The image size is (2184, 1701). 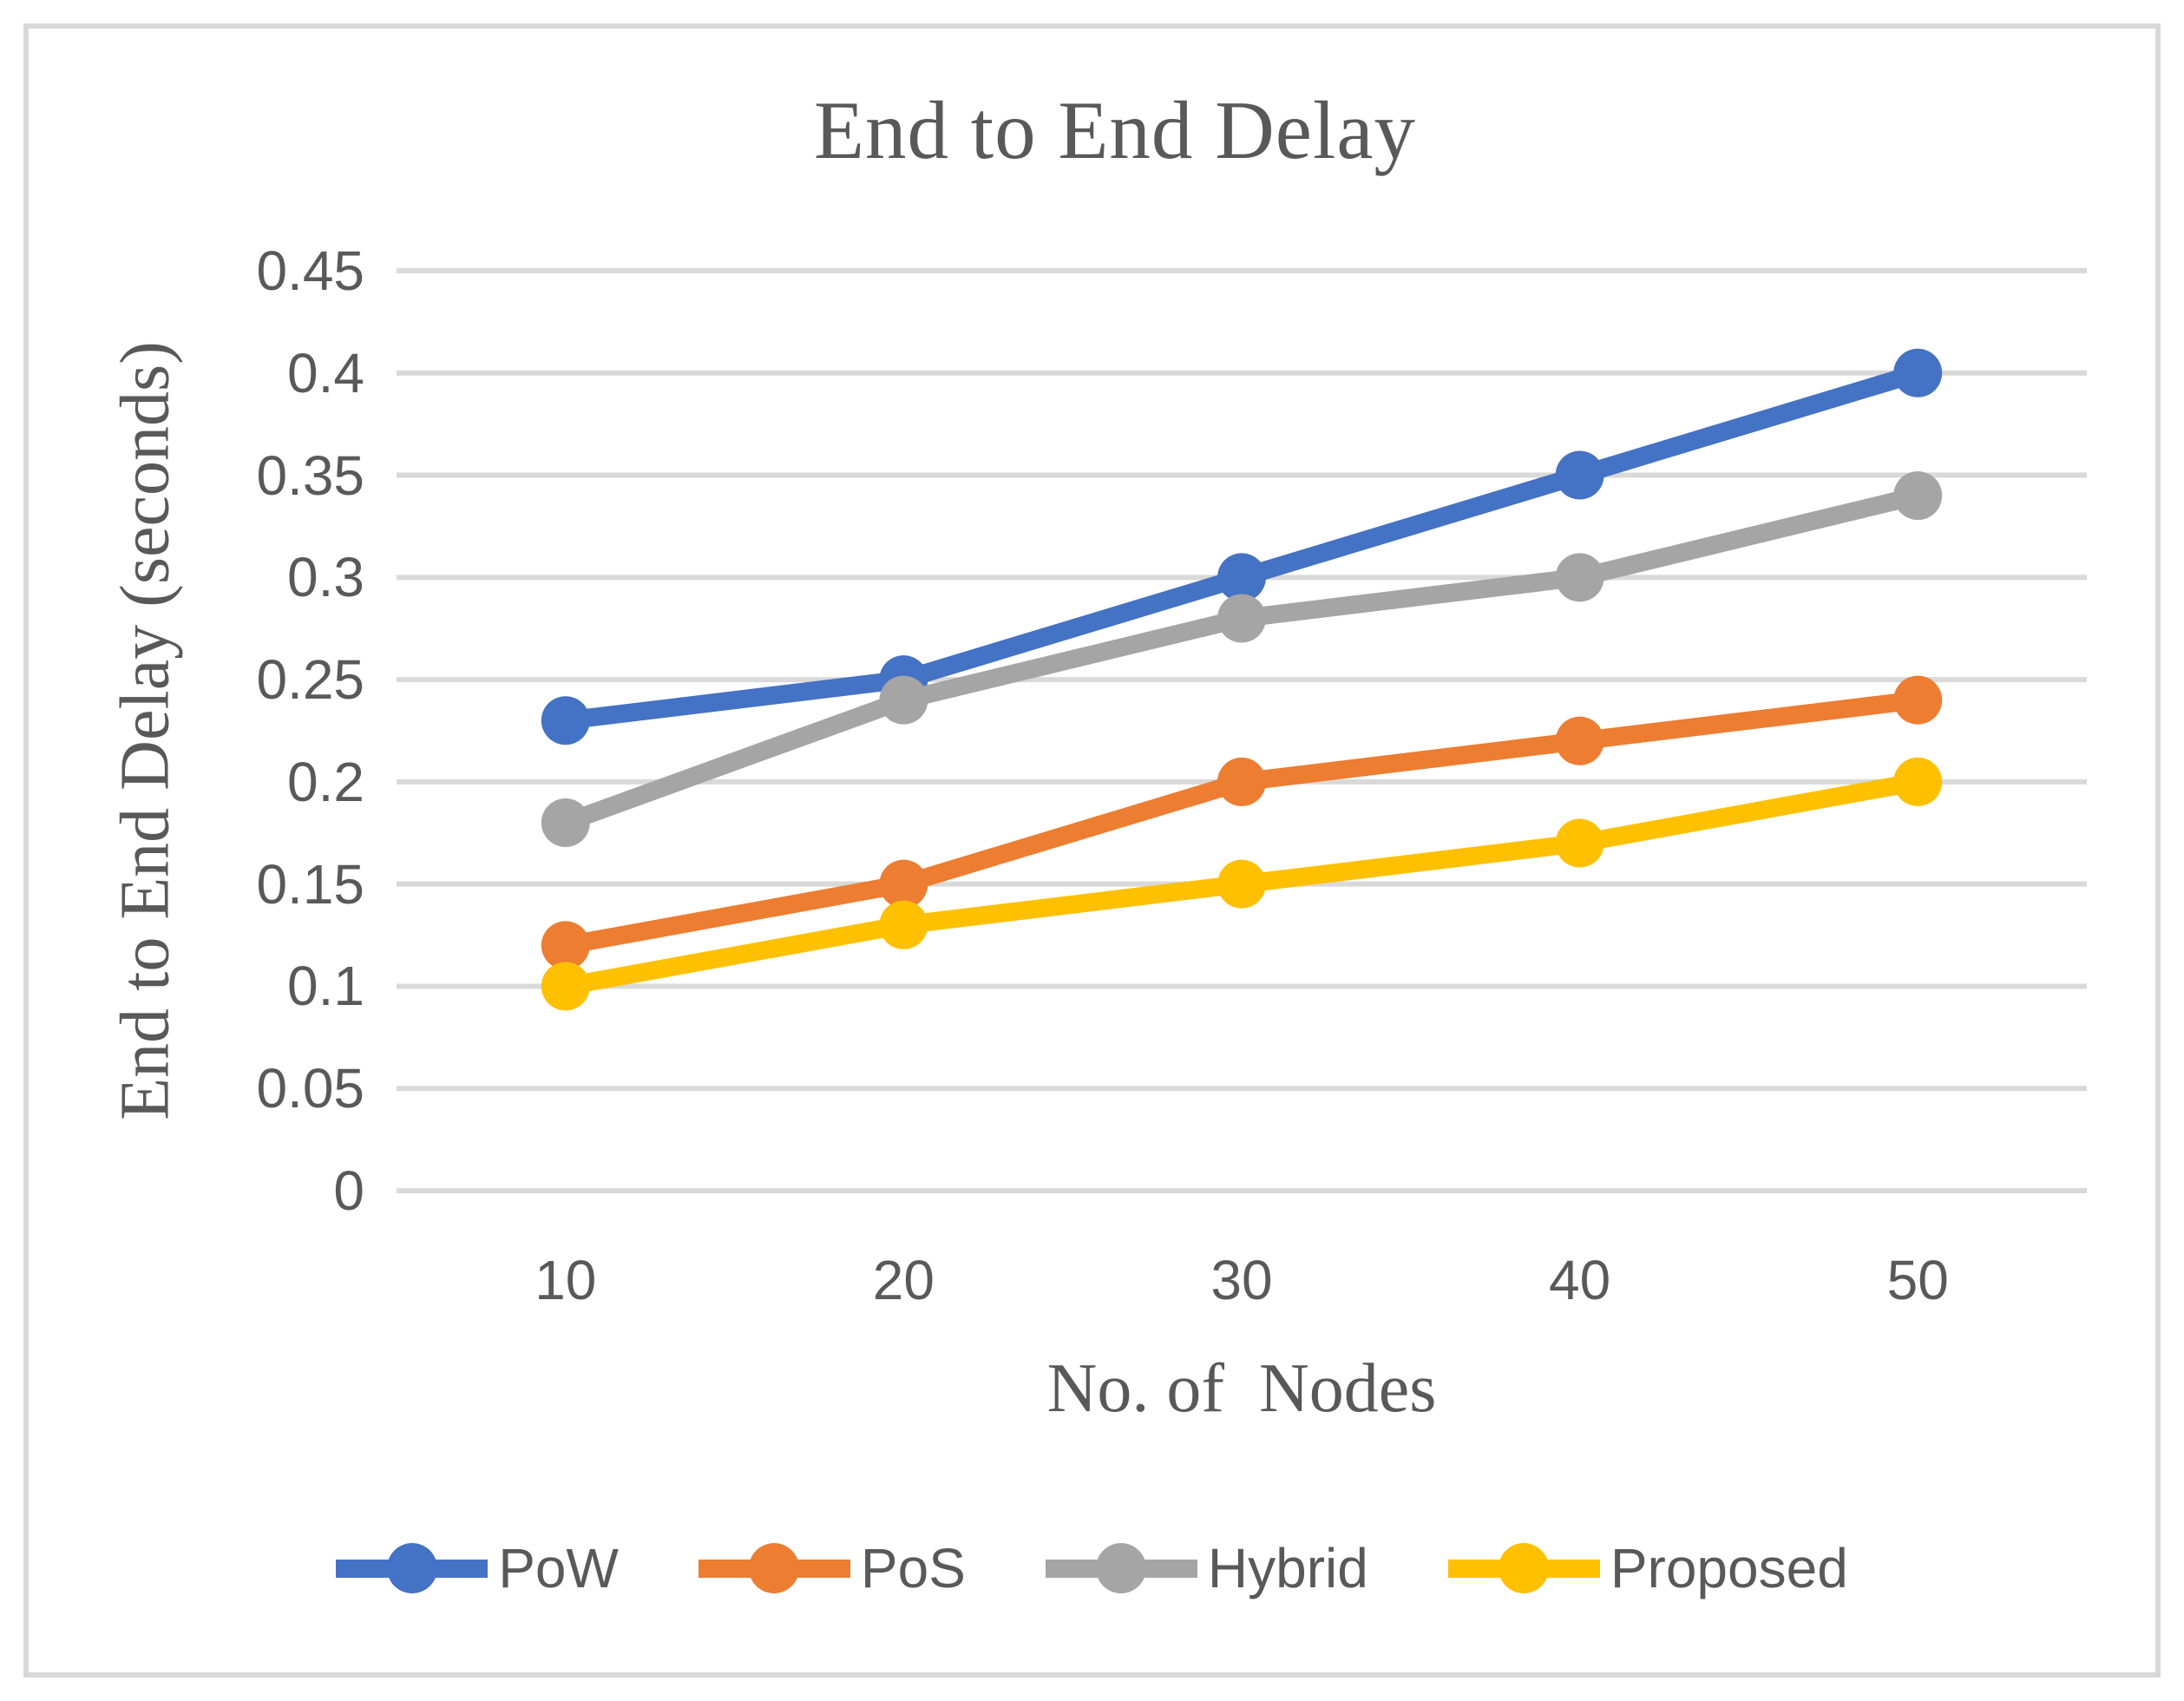 What do you see at coordinates (310, 475) in the screenshot?
I see `y-tick-label: 0.35` at bounding box center [310, 475].